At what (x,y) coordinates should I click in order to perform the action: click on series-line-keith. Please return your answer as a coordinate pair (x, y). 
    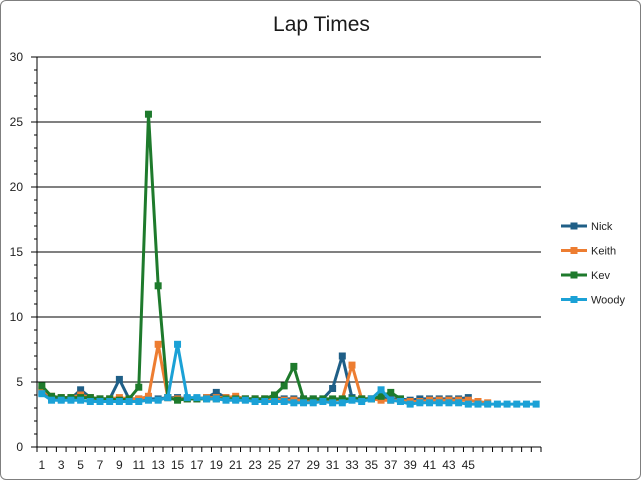
    Looking at the image, I should click on (264, 373).